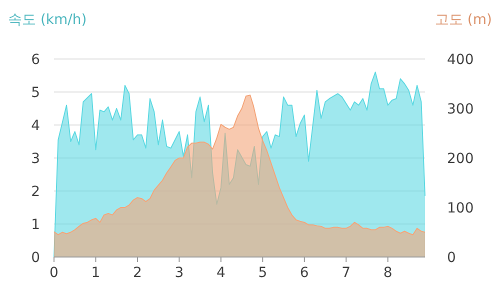 The width and height of the screenshot is (500, 300). What do you see at coordinates (95, 273) in the screenshot?
I see `x-tick-label: 1` at bounding box center [95, 273].